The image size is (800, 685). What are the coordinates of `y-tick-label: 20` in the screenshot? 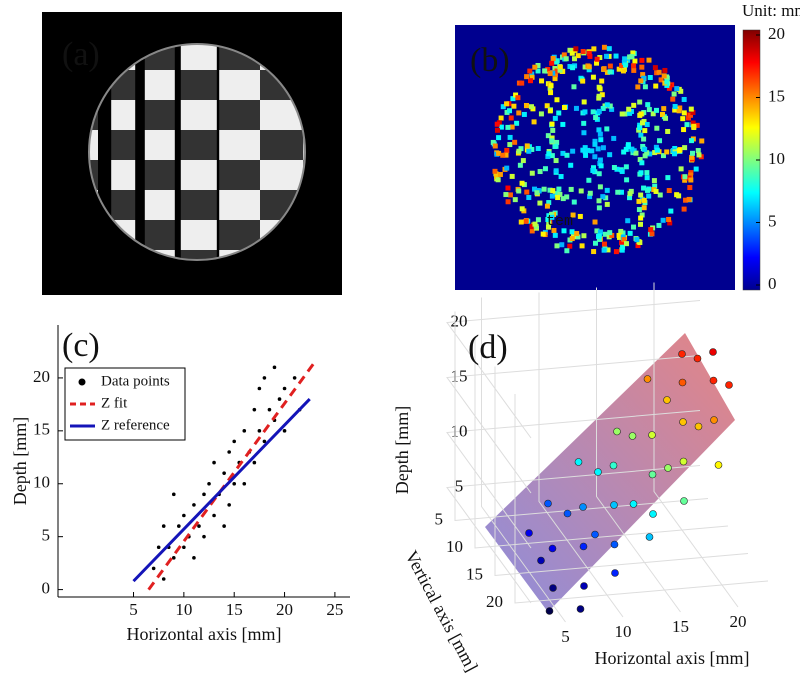 It's located at (41, 376).